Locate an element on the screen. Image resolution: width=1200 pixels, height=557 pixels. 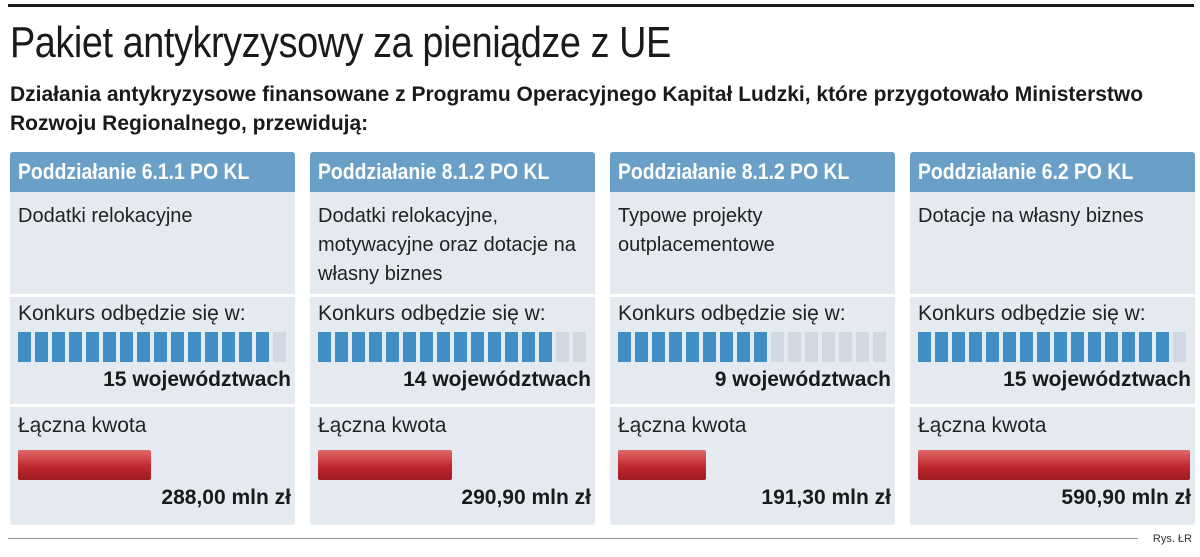
card-header: Poddziałanie 6.1.1 PO KL is located at coordinates (152, 172).